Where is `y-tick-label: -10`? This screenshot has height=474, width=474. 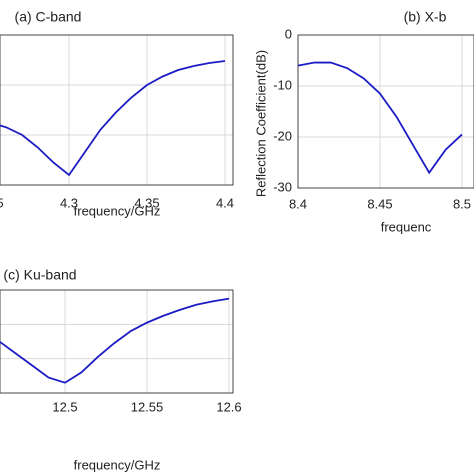 y-tick-label: -10 is located at coordinates (282, 84).